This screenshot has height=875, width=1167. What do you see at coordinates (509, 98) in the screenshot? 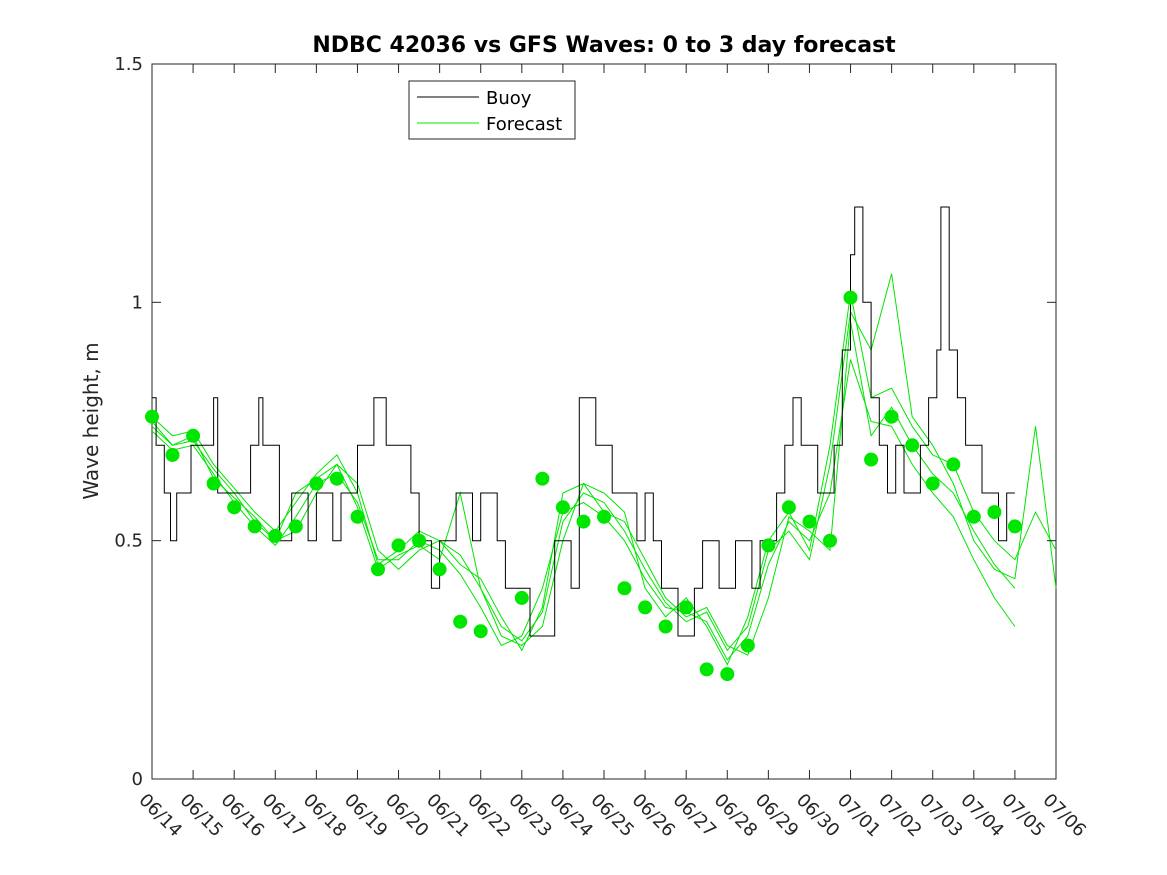
I see `legend-buoy-label: Buoy` at bounding box center [509, 98].